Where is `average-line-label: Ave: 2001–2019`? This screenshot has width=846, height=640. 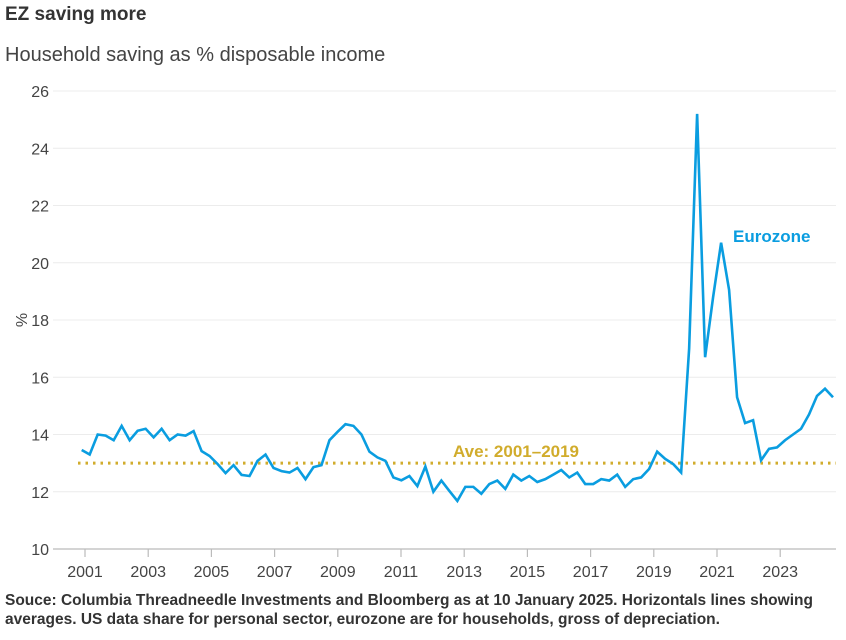 average-line-label: Ave: 2001–2019 is located at coordinates (516, 451).